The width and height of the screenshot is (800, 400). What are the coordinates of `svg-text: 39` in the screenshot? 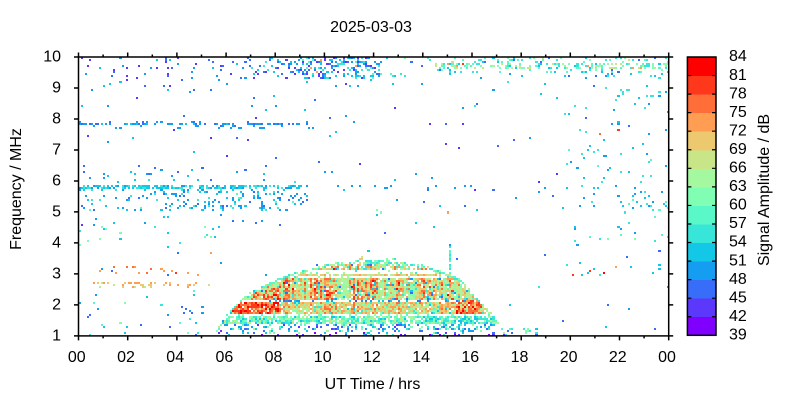 It's located at (738, 335).